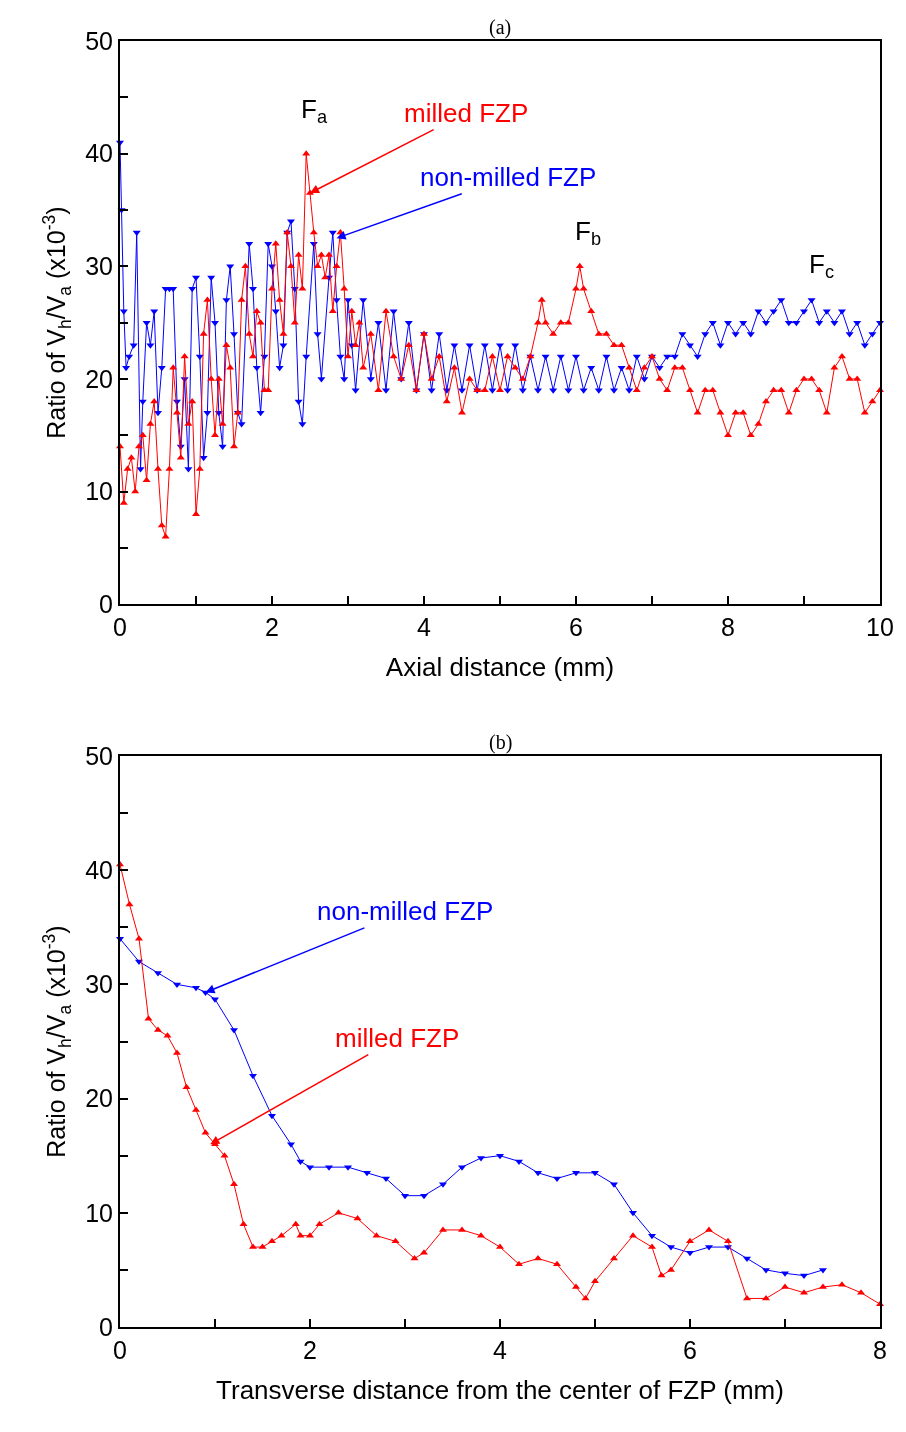  Describe the element at coordinates (501, 742) in the screenshot. I see `chart-title: (b)` at that location.